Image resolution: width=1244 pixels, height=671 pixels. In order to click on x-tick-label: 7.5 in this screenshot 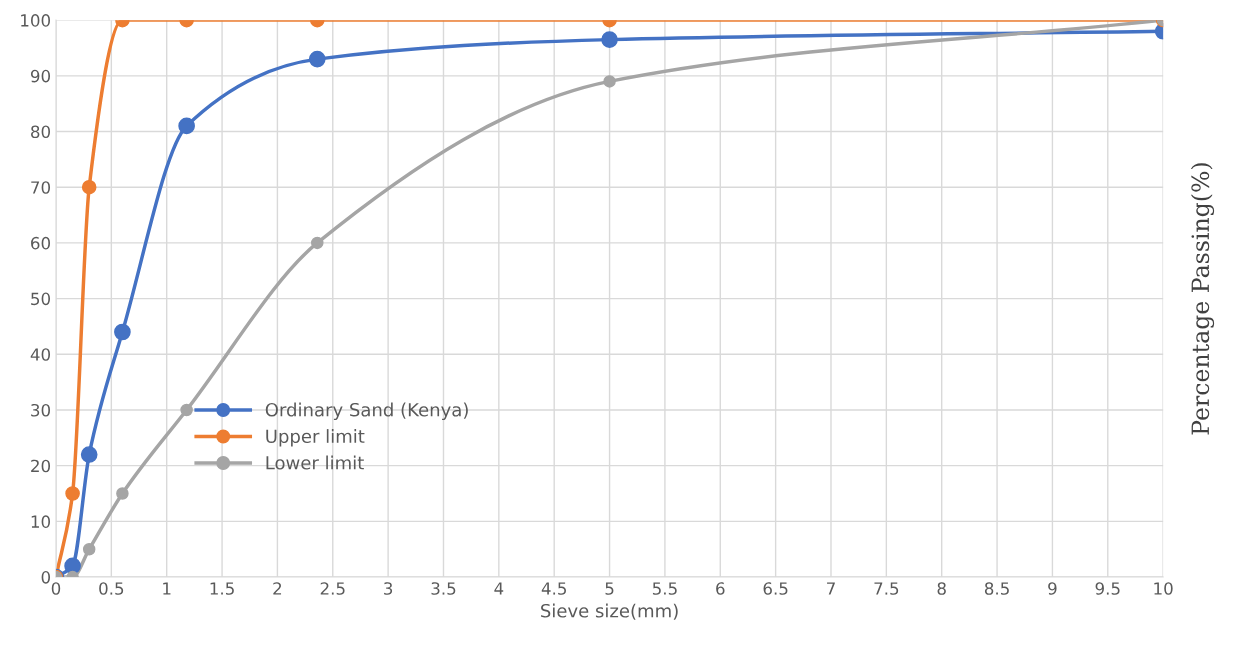, I will do `click(886, 588)`.